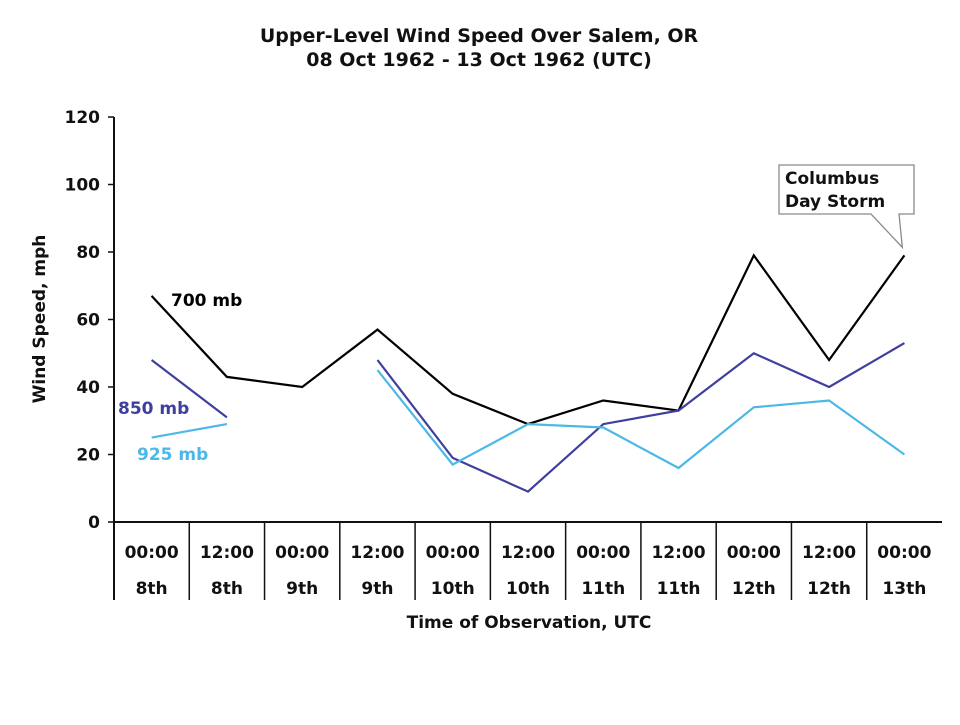 Image resolution: width=960 pixels, height=725 pixels. I want to click on y-tick-label: 40, so click(88, 388).